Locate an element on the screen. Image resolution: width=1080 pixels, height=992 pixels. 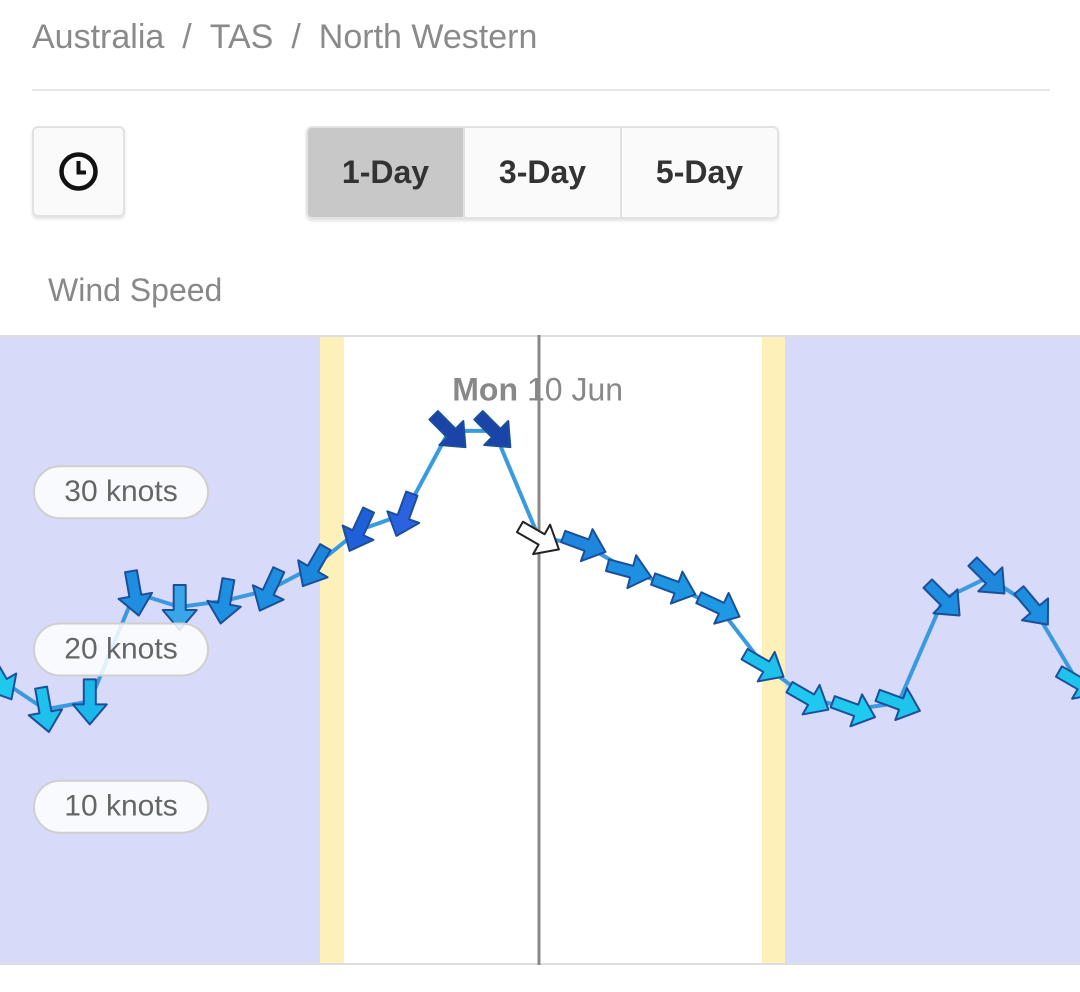
divider is located at coordinates (541, 90).